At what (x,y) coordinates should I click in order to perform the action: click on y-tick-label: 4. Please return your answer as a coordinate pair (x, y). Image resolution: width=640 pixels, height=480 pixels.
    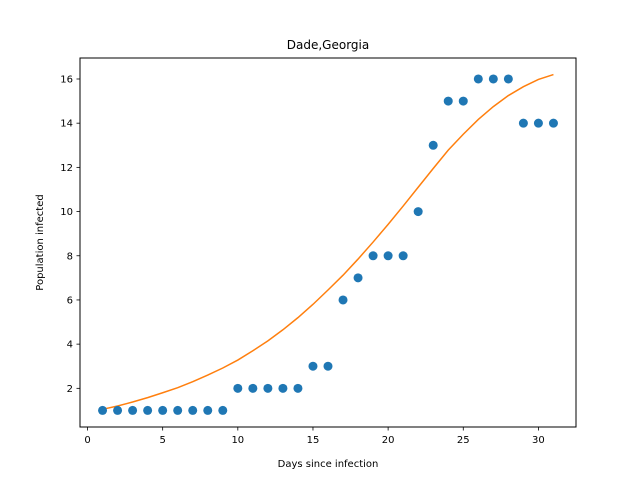
    Looking at the image, I should click on (70, 345).